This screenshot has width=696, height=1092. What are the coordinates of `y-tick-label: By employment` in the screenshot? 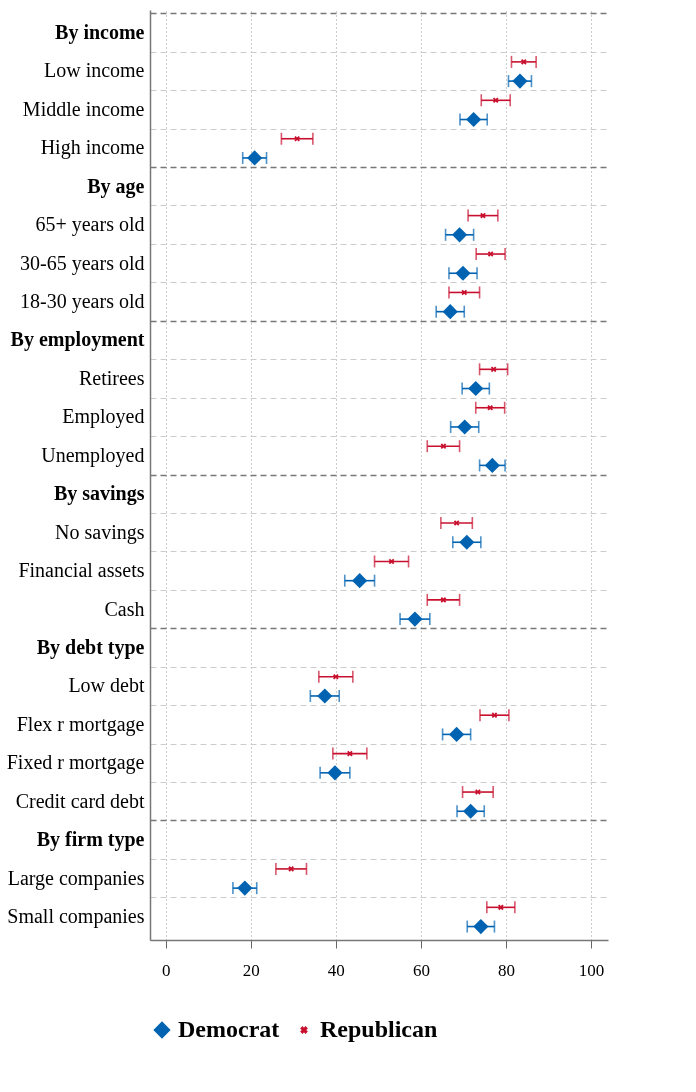 It's located at (77, 340).